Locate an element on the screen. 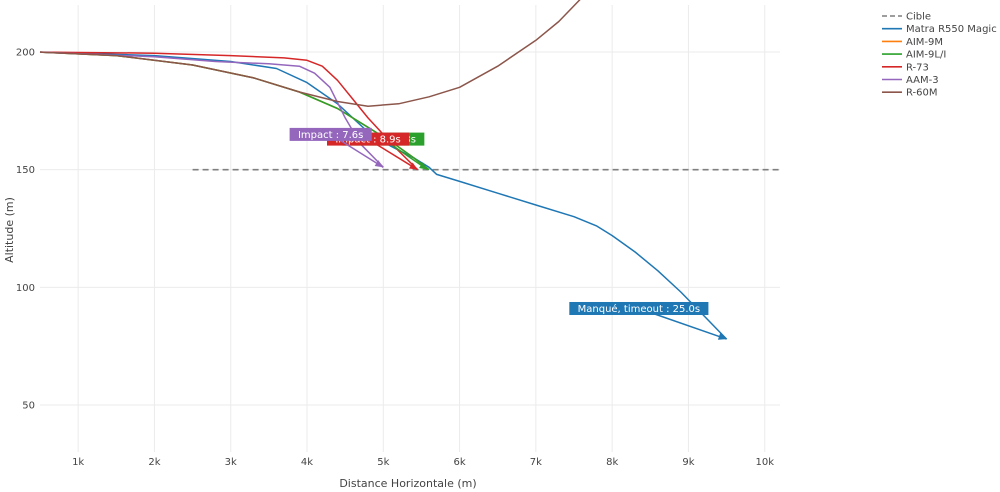 The width and height of the screenshot is (1000, 492). legend-item-r-73: R-73 is located at coordinates (905, 67).